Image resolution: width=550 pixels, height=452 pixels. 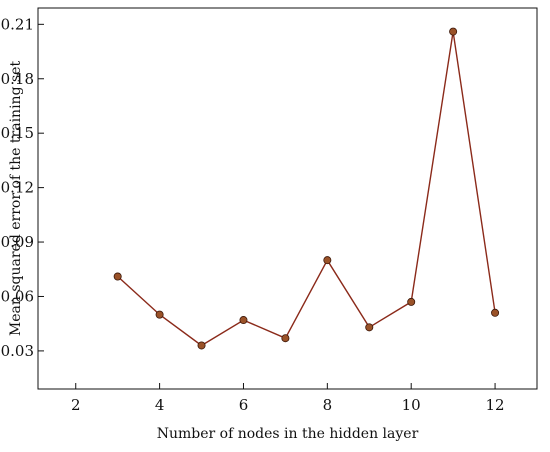 I want to click on x-tick-label: 4, so click(x=160, y=405).